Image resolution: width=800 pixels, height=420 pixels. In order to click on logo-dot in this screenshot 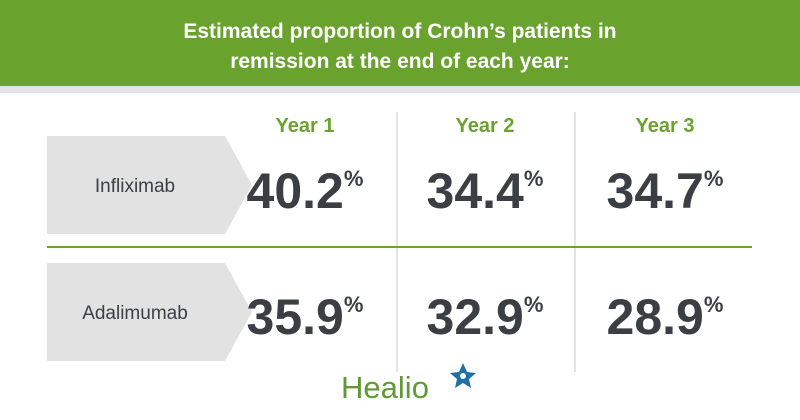, I will do `click(463, 376)`.